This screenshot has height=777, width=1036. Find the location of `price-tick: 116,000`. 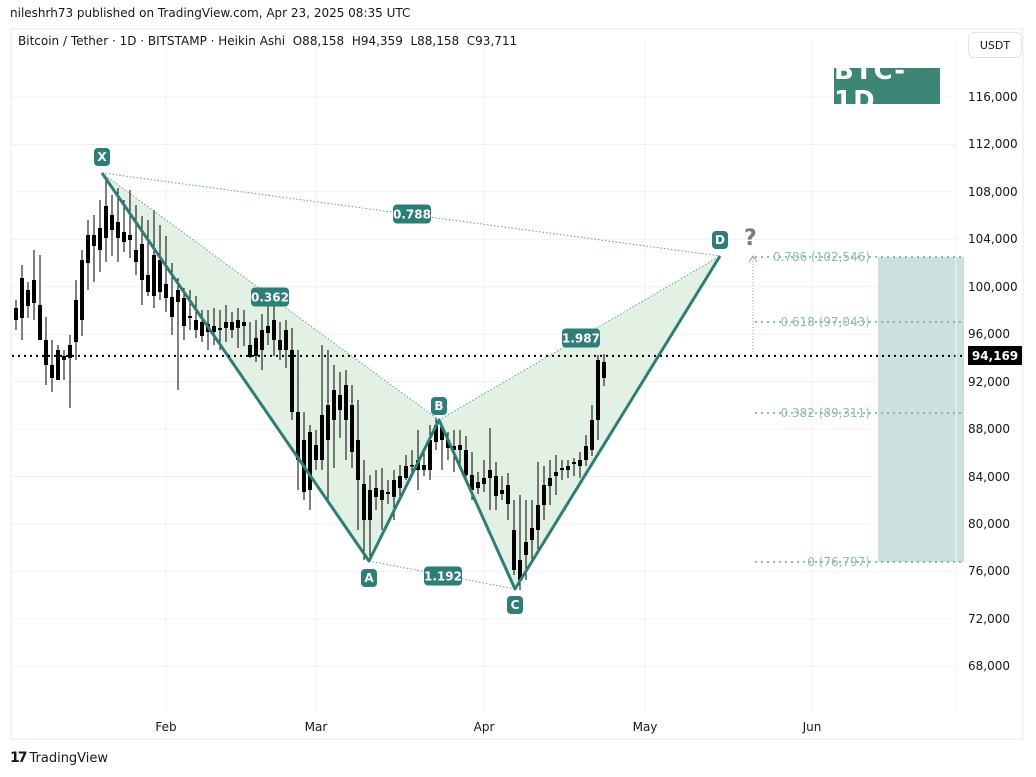

price-tick: 116,000 is located at coordinates (993, 97).